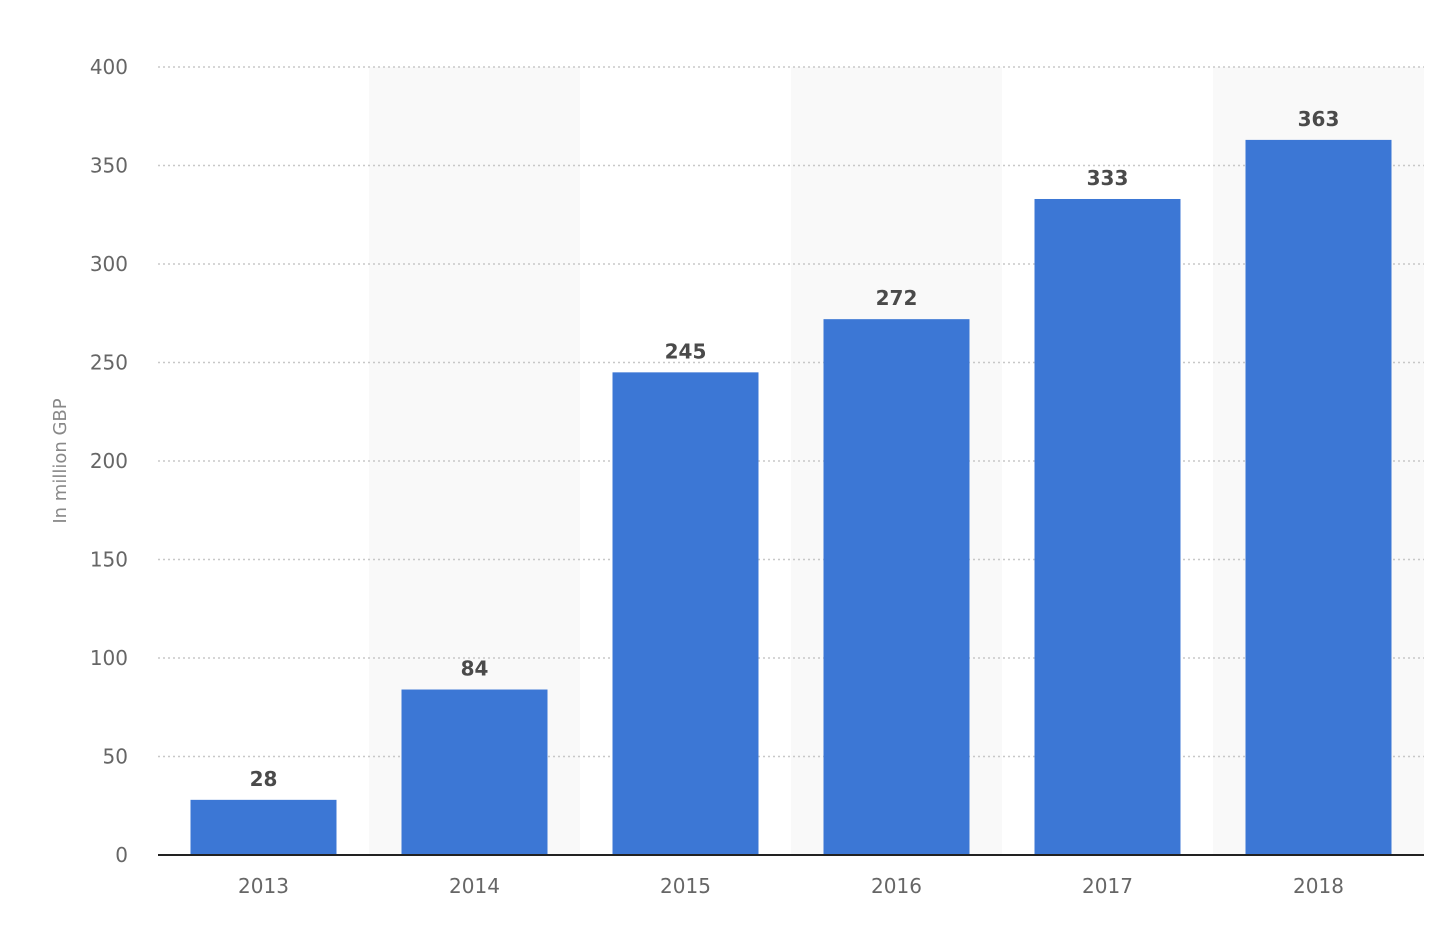 The image size is (1448, 934). Describe the element at coordinates (263, 827) in the screenshot. I see `bar-2013` at that location.